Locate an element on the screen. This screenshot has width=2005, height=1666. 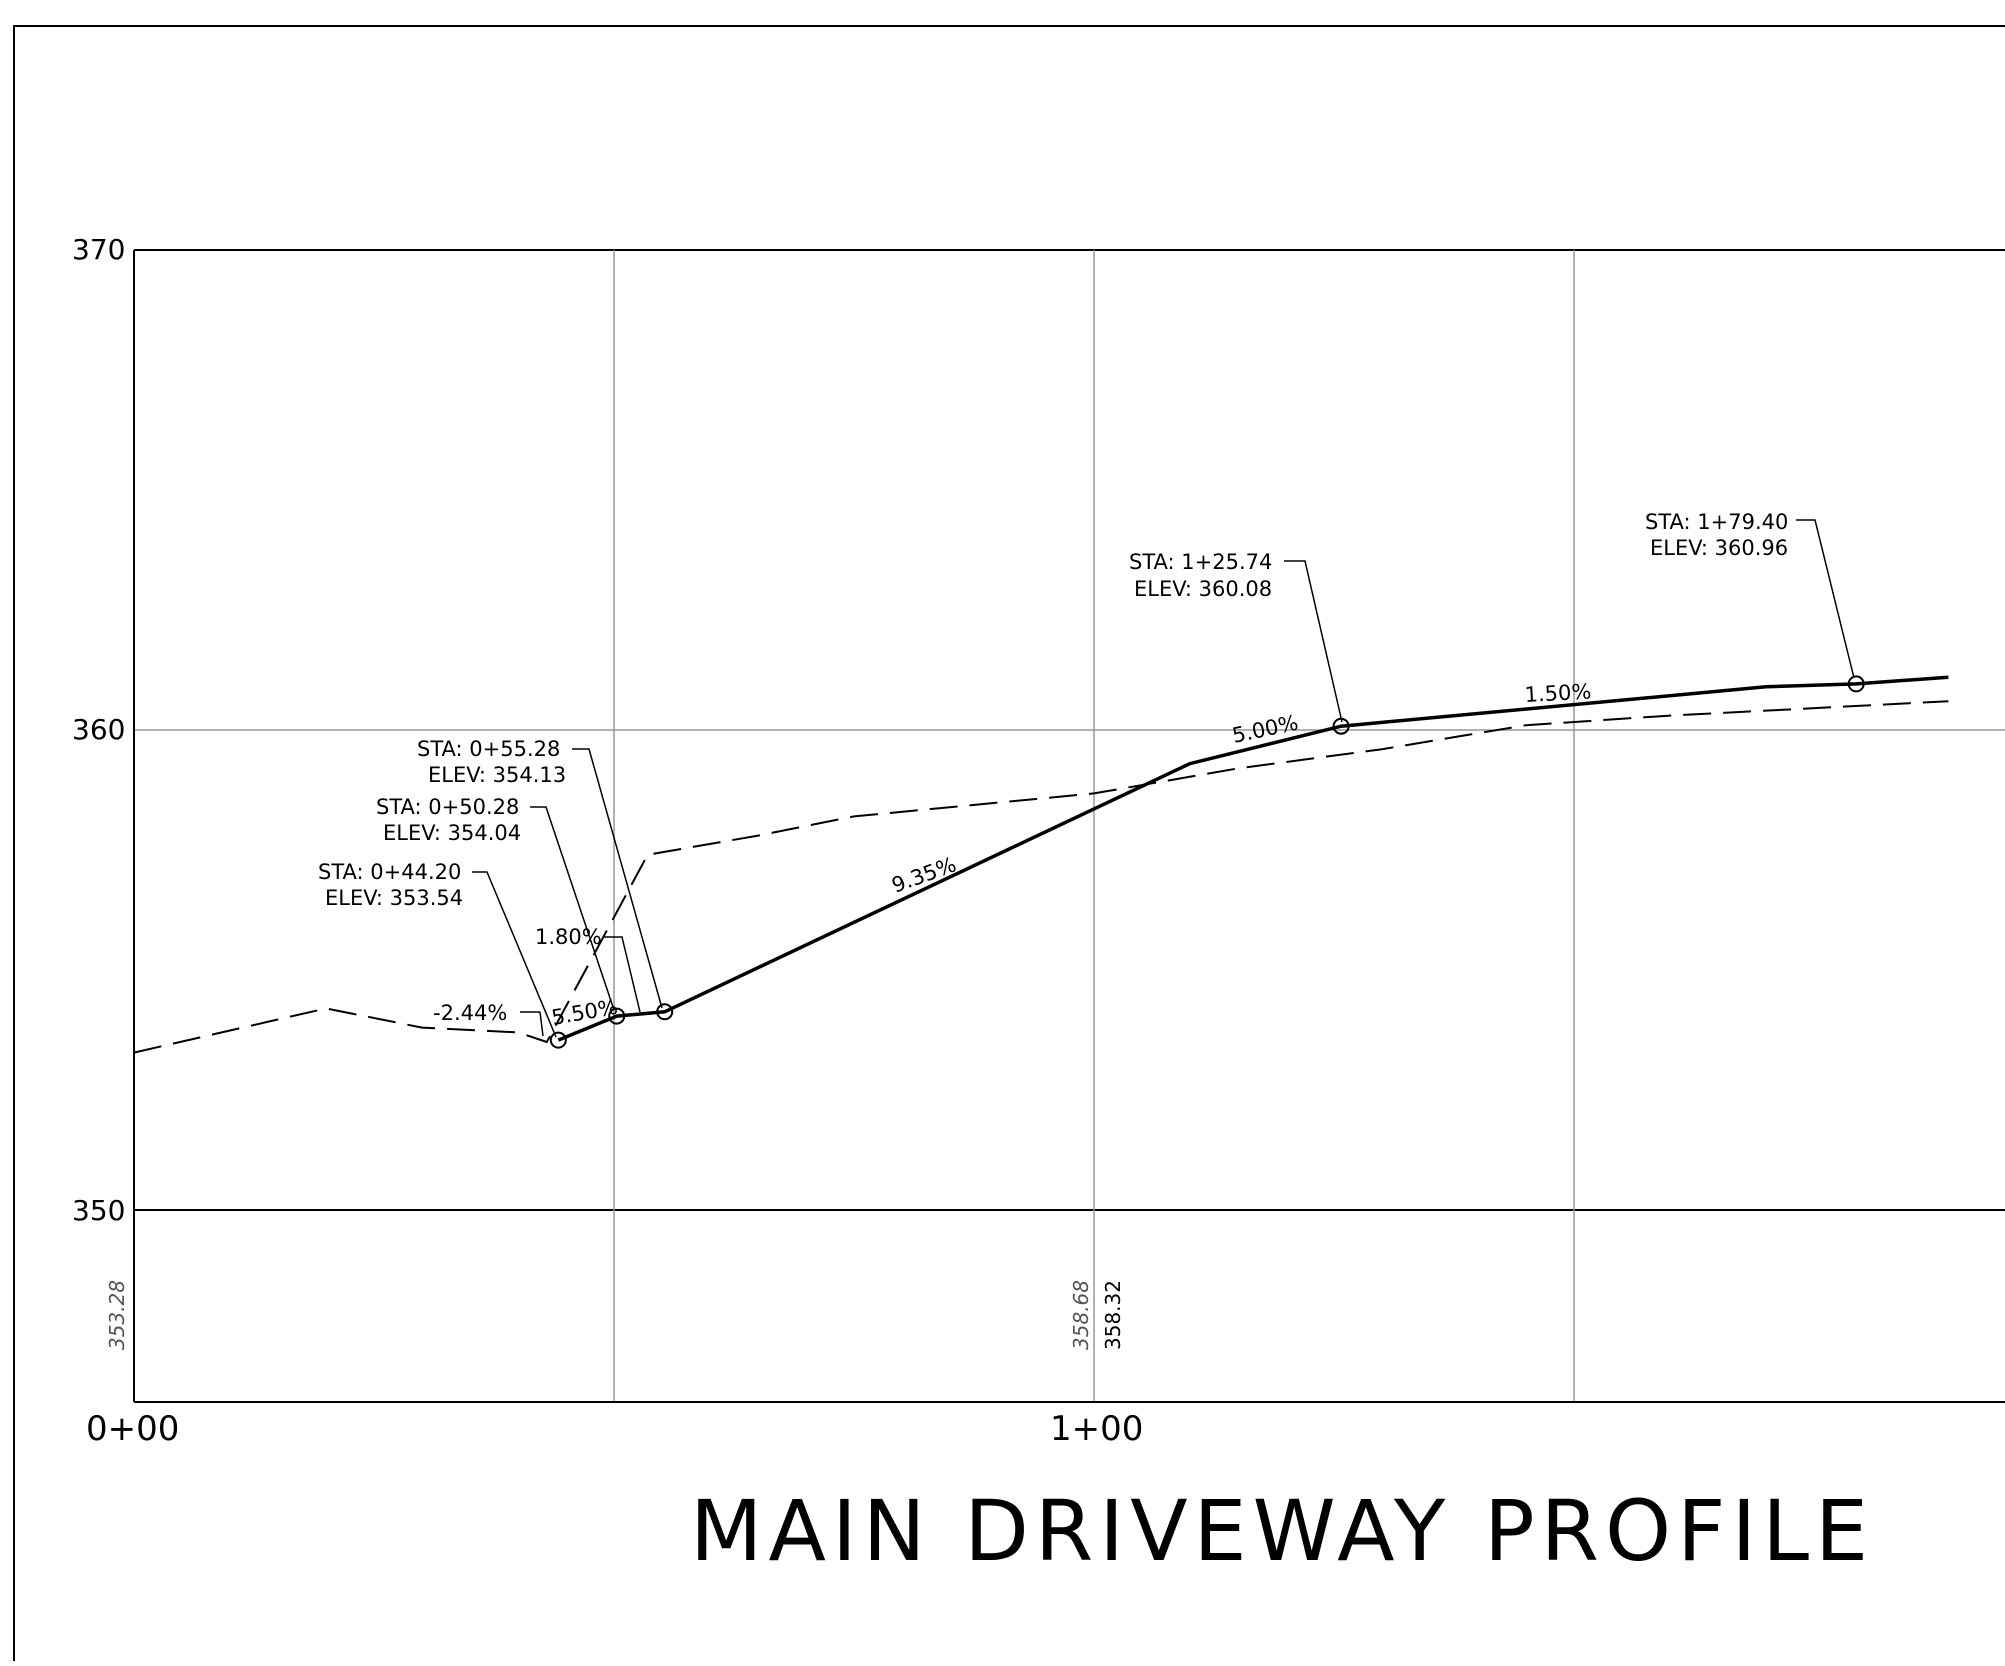
pvi-sta-1-79-40: STA: 1+79.40 is located at coordinates (1716, 522).